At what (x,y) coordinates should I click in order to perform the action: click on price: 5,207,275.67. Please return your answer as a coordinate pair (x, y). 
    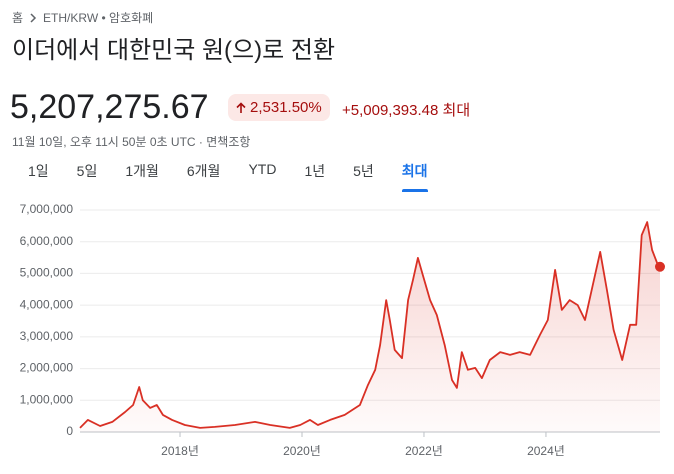
    Looking at the image, I should click on (109, 107).